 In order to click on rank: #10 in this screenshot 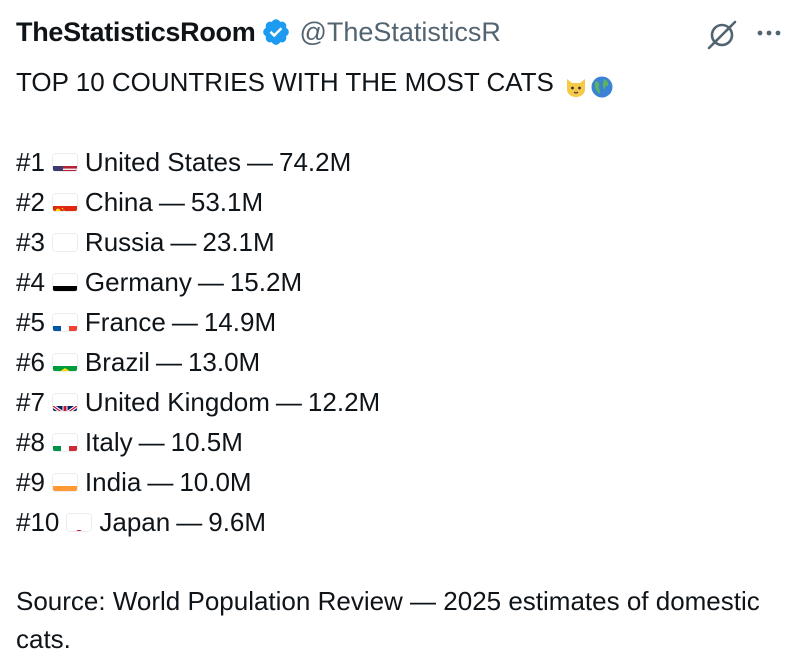, I will do `click(38, 522)`.